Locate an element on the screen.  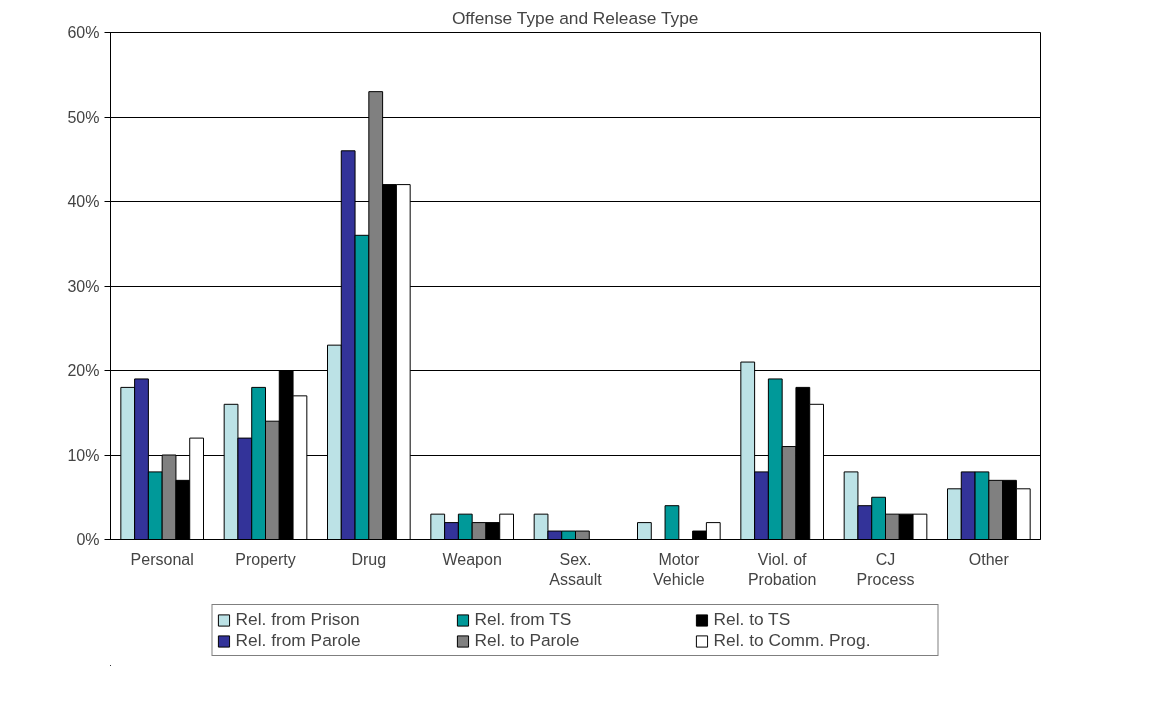
legend-label: Rel. from Prison is located at coordinates (298, 619).